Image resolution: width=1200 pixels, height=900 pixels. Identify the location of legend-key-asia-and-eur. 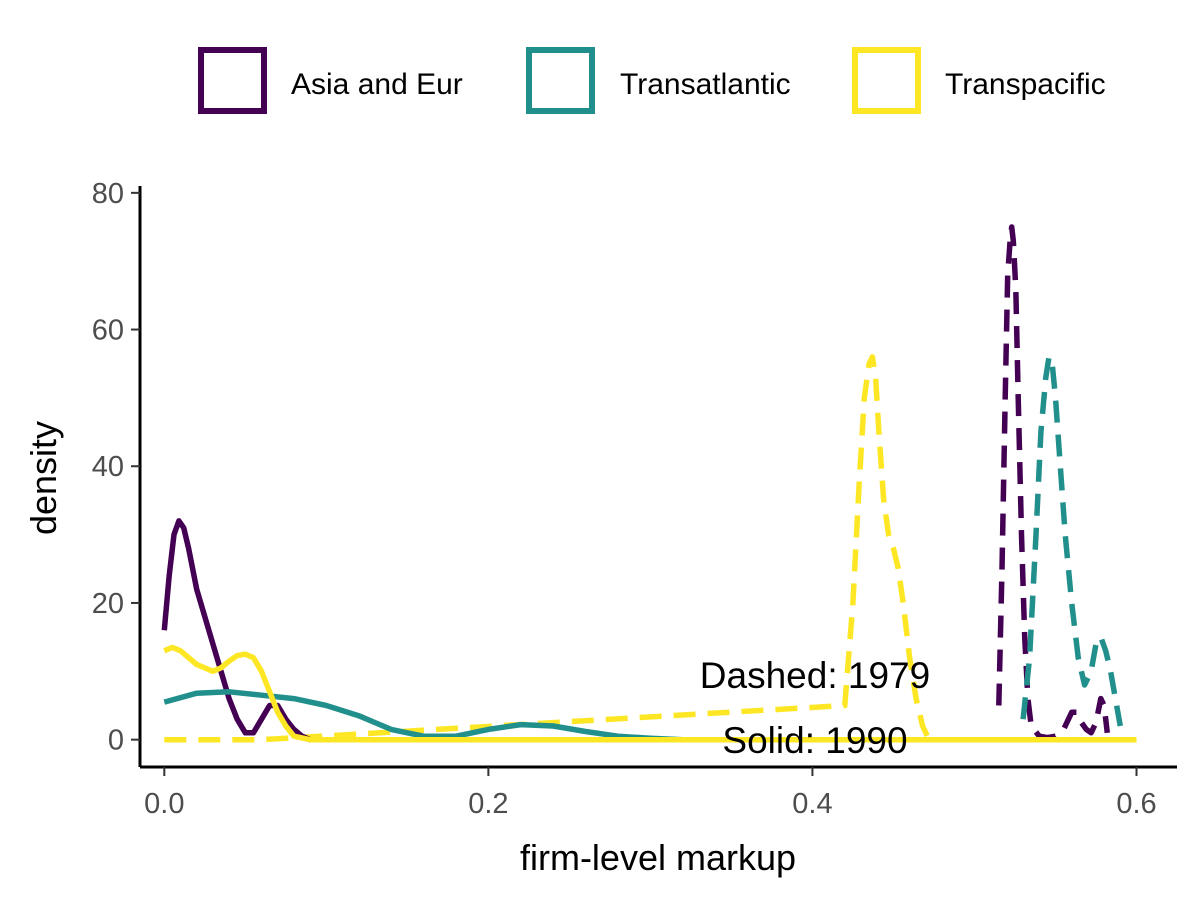
(232, 80).